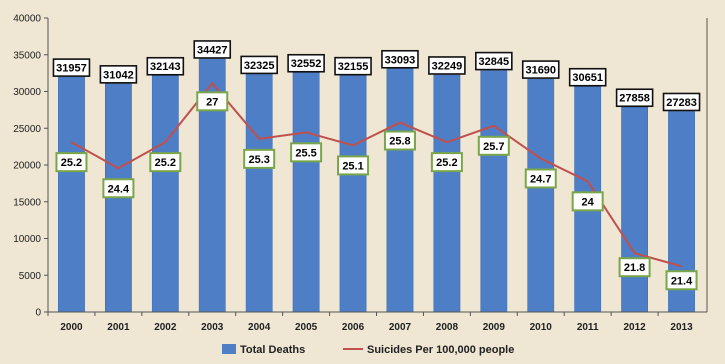 The width and height of the screenshot is (725, 364). What do you see at coordinates (400, 327) in the screenshot?
I see `x-tick-label: 2007` at bounding box center [400, 327].